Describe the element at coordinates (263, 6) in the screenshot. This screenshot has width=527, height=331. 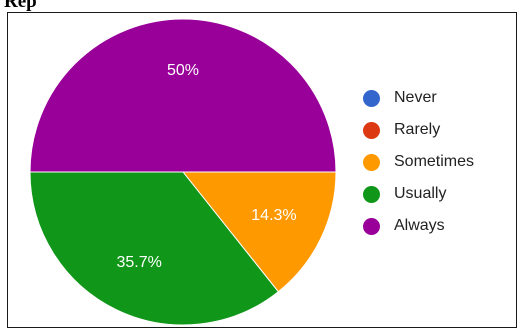
I see `clipped-heading-fragment: Rep` at that location.